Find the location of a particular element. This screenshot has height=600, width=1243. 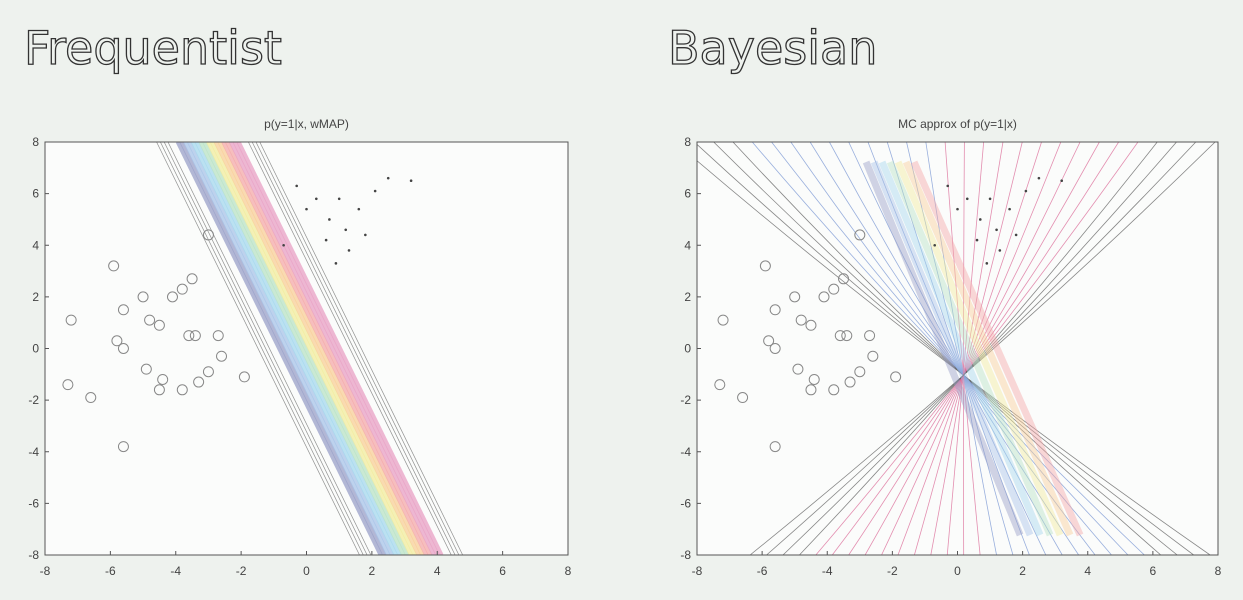

y-tick-label: -2 is located at coordinates (685, 400).